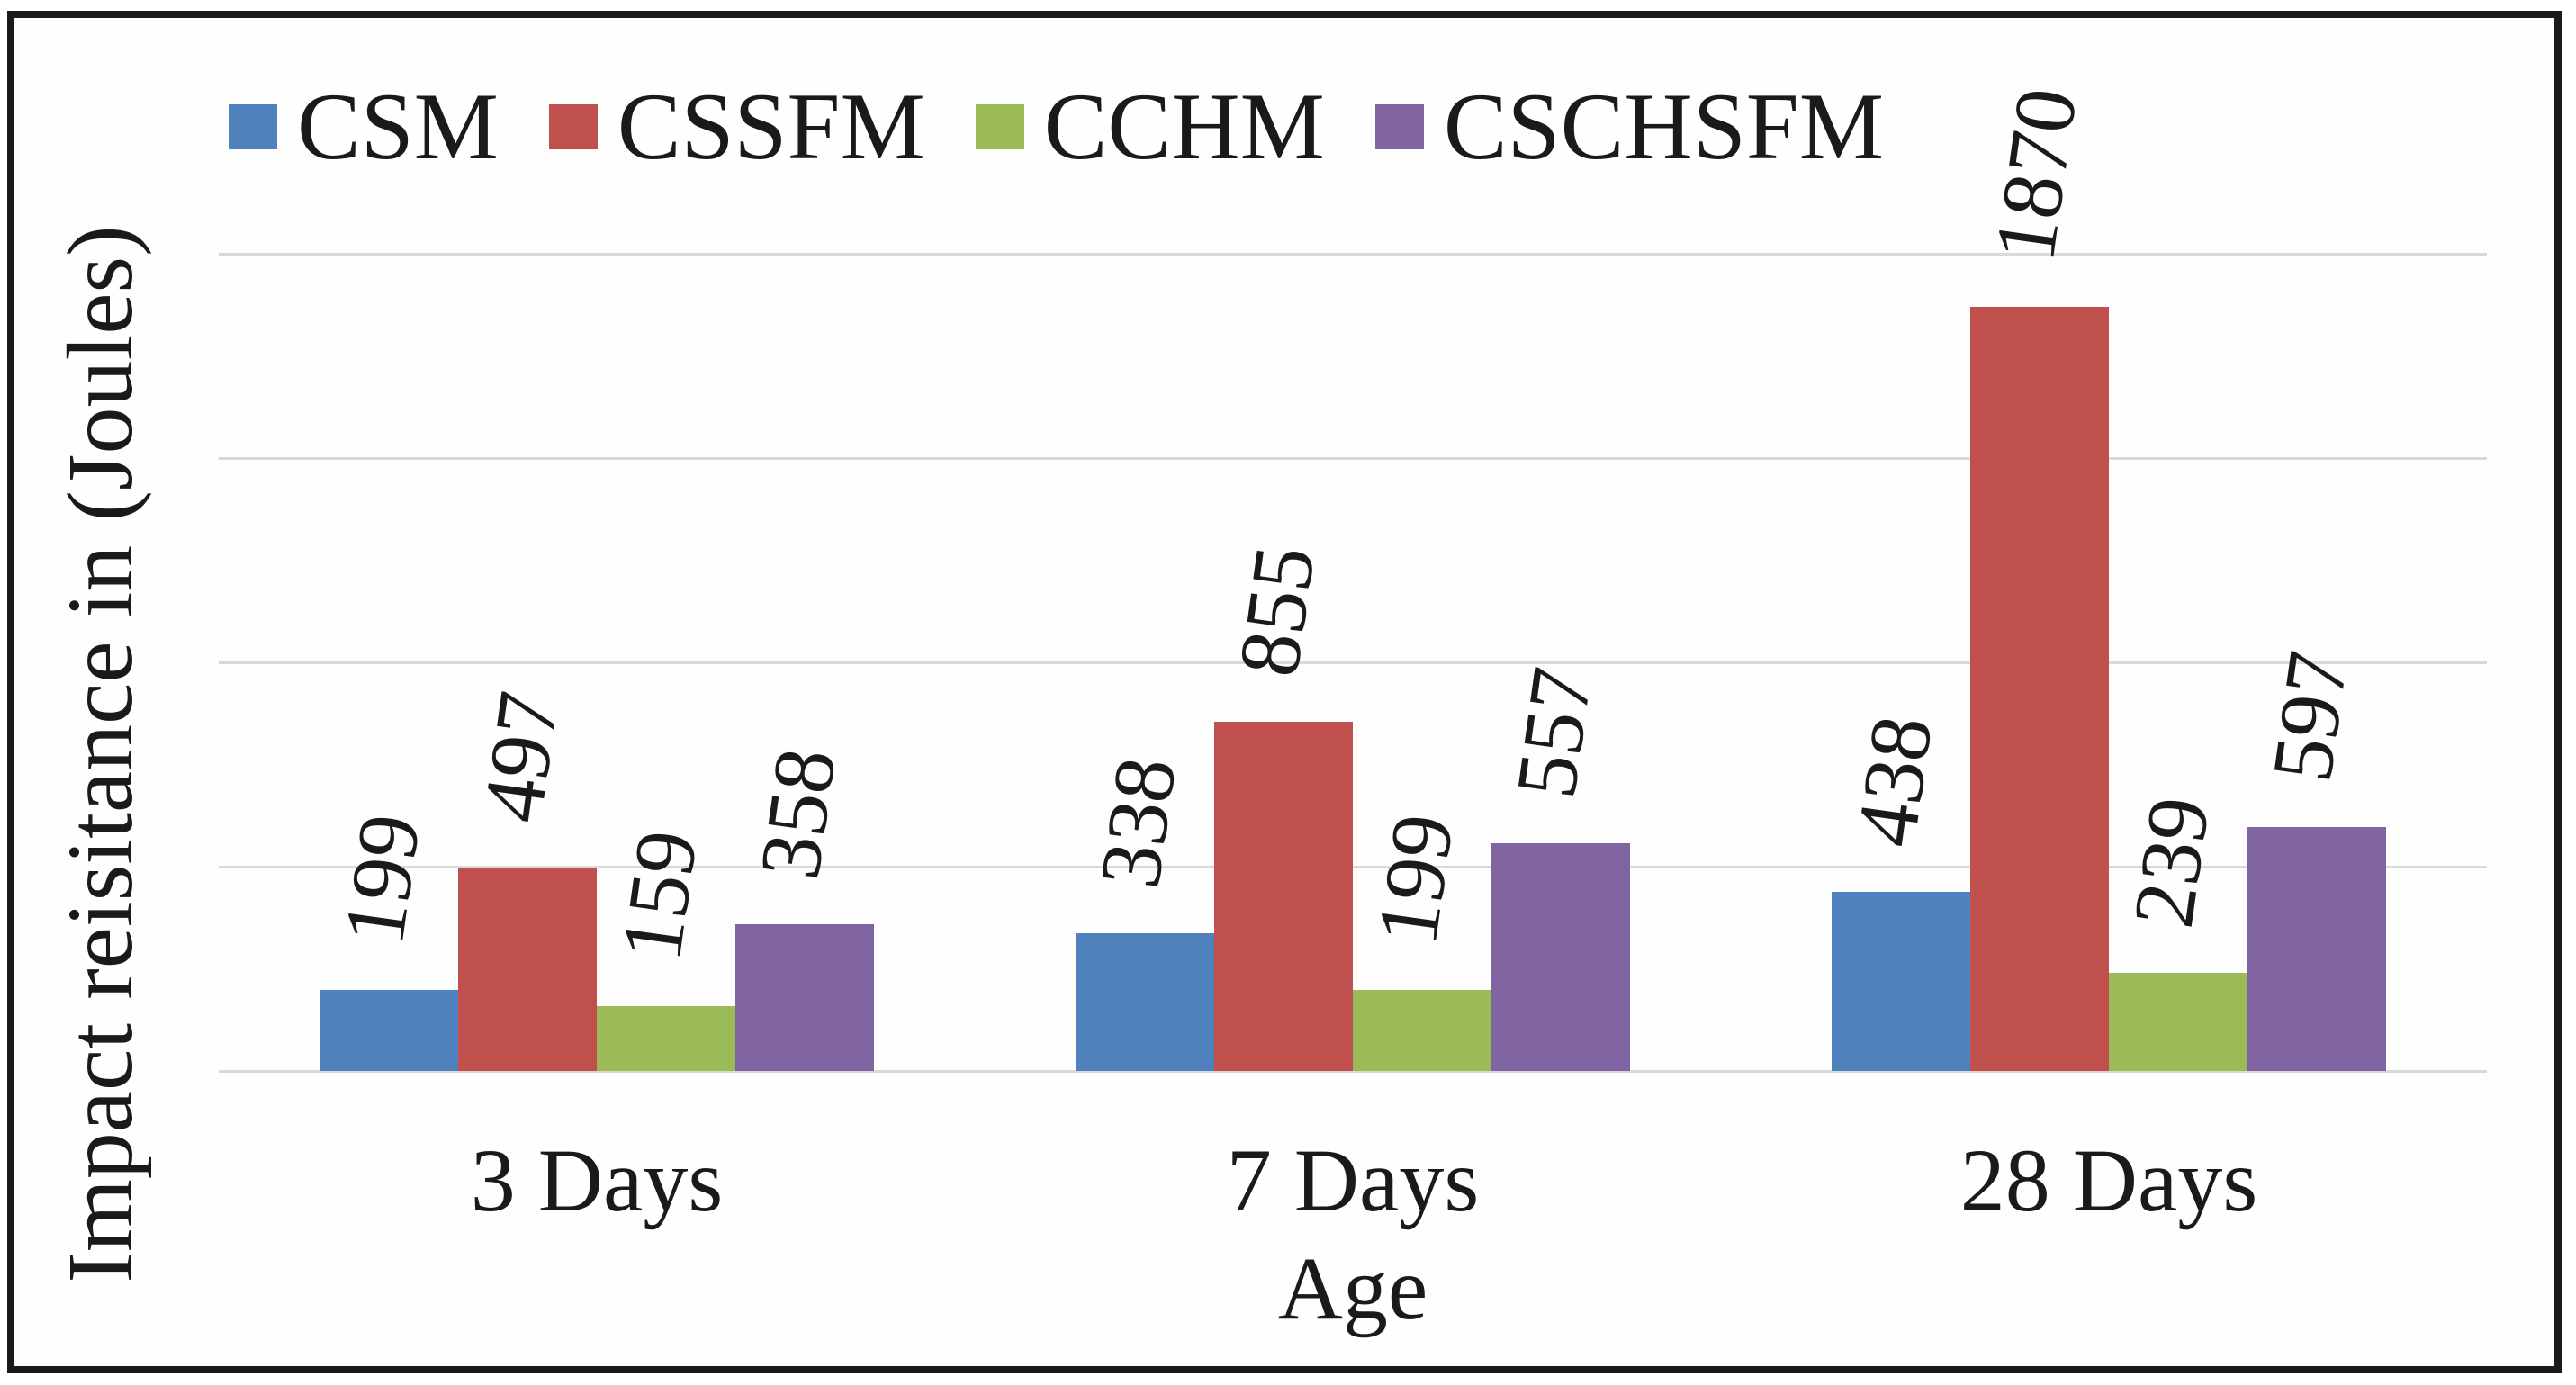  I want to click on bar-csm-7-days: 338, so click(1145, 911).